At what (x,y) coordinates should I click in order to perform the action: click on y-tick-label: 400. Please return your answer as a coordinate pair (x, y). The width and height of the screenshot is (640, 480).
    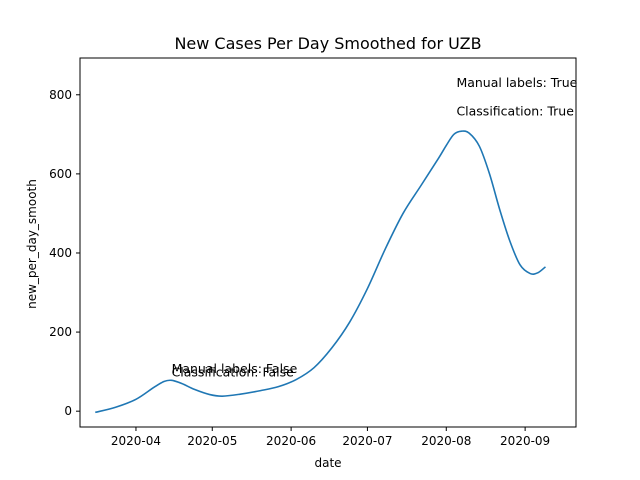
    Looking at the image, I should click on (60, 253).